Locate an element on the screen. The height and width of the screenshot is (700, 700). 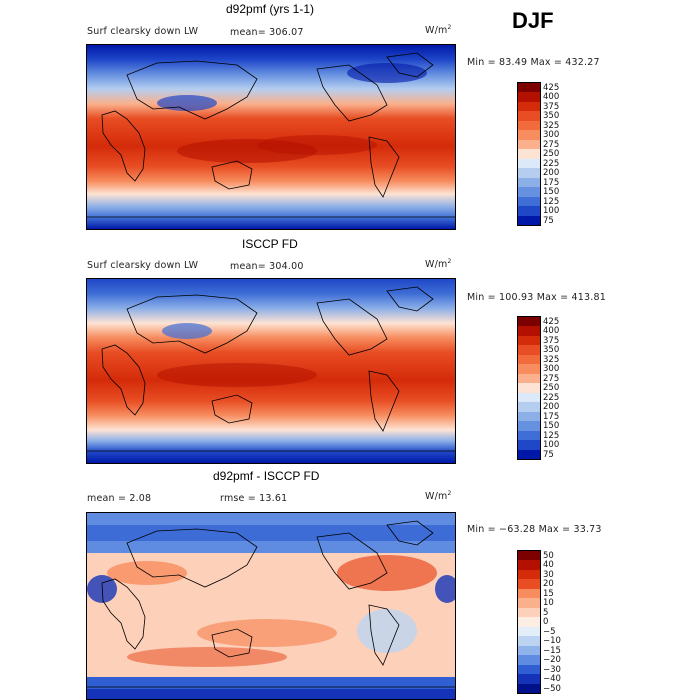
panel3-map is located at coordinates (271, 606).